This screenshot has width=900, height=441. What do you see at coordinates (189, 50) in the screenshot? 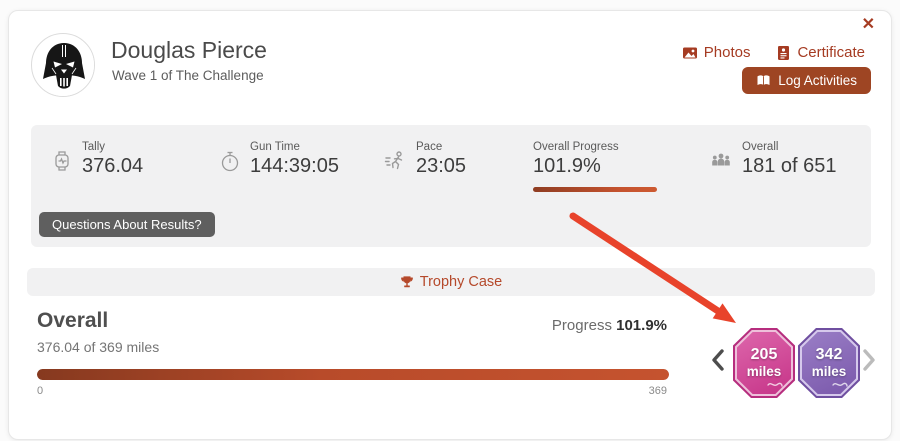
I see `participant-name: Douglas Pierce` at bounding box center [189, 50].